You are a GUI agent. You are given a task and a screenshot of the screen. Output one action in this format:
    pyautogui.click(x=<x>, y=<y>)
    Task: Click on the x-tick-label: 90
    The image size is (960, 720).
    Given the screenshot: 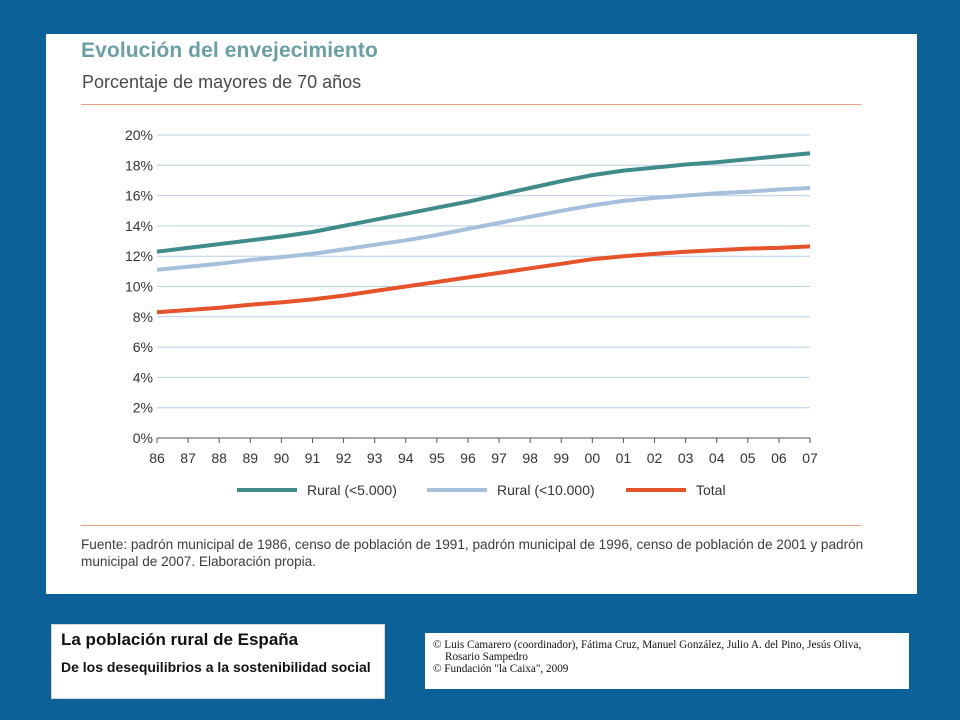 What is the action you would take?
    pyautogui.click(x=282, y=458)
    